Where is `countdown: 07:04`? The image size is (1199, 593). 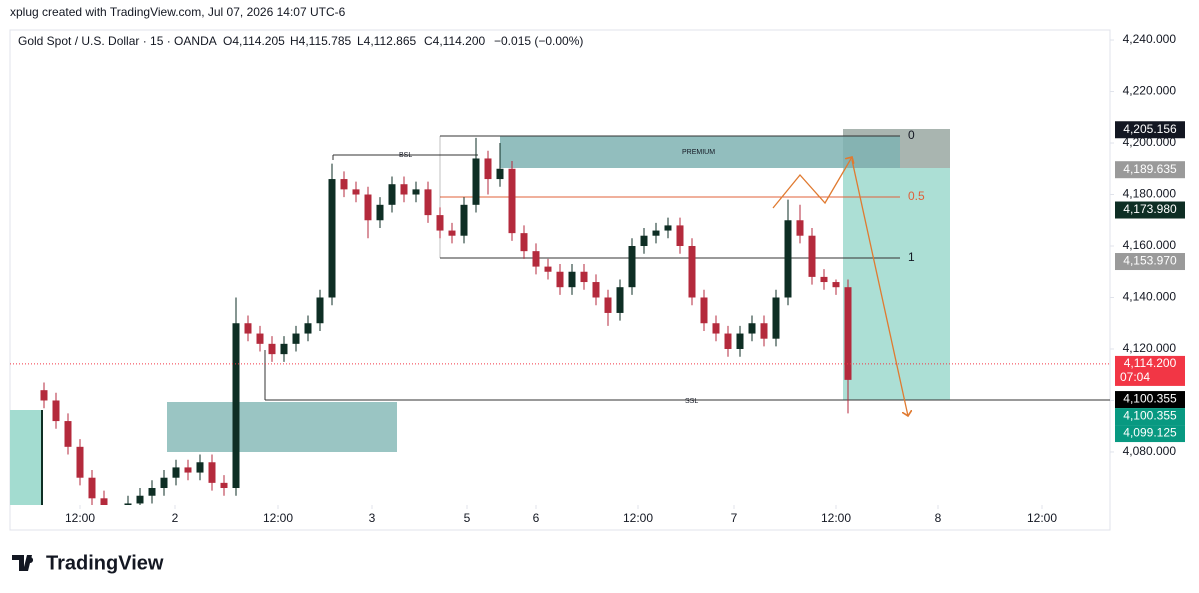
countdown: 07:04 is located at coordinates (1135, 377).